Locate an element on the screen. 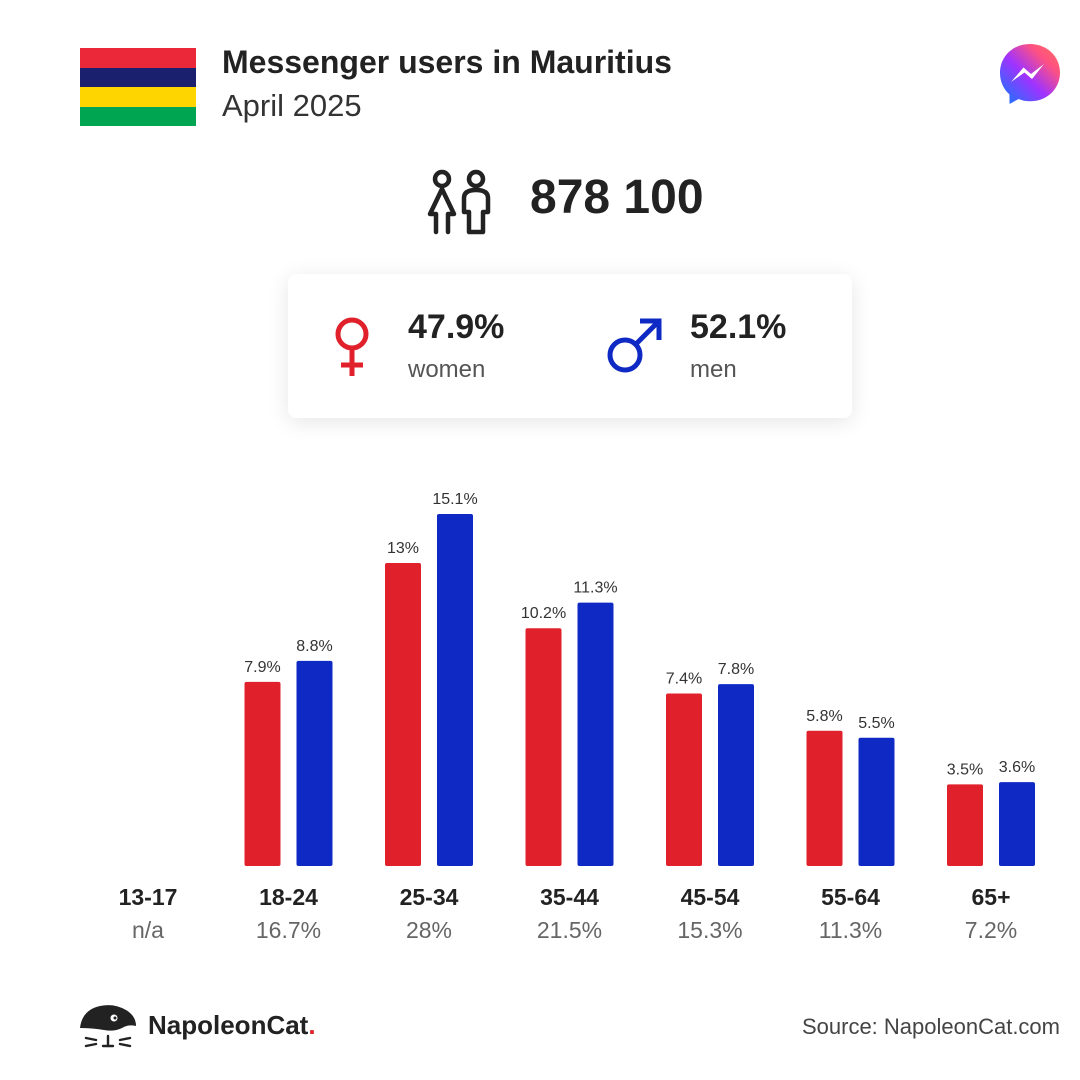 The width and height of the screenshot is (1080, 1080). women-percent: 47.9% is located at coordinates (456, 327).